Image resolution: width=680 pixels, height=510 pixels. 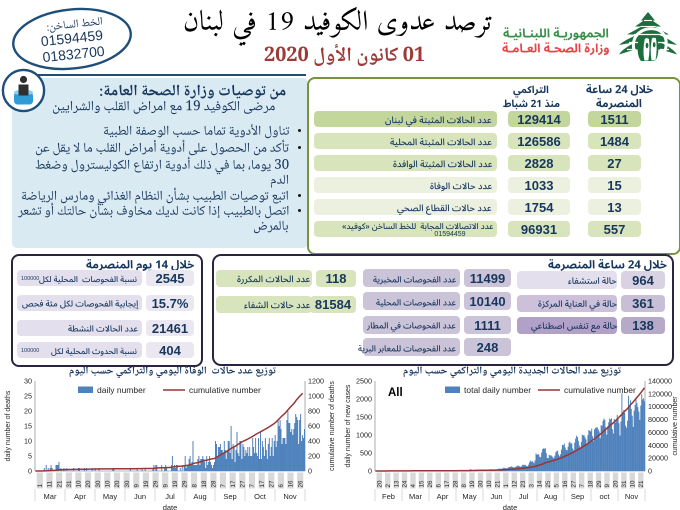 I want to click on svg-text: 28, so click(x=214, y=483).